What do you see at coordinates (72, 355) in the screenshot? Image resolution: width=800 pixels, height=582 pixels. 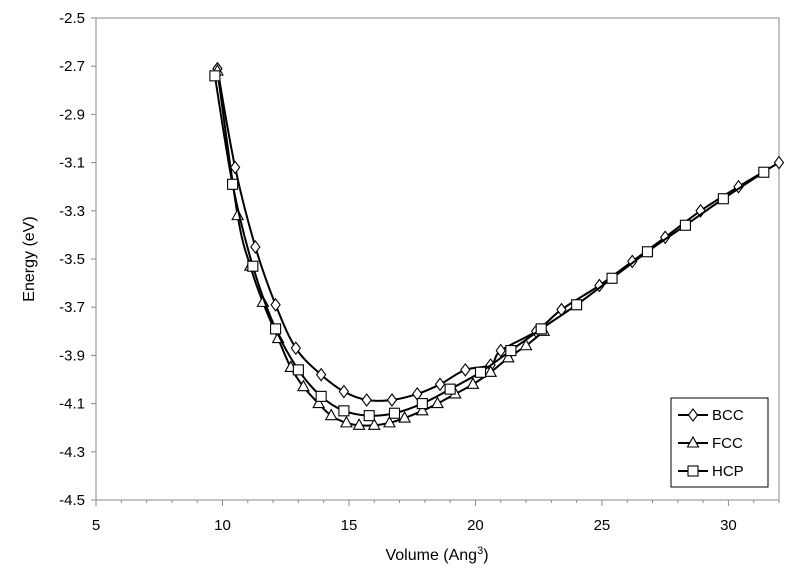 I see `y-tick-label: -3.9` at bounding box center [72, 355].